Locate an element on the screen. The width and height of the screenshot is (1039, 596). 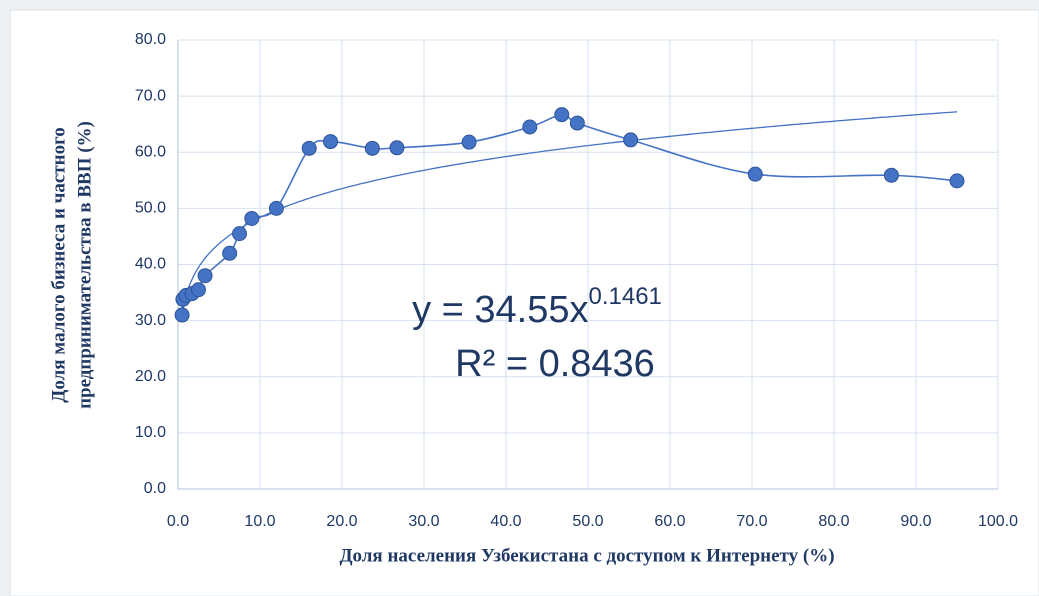
x-tick-label: 70.0 is located at coordinates (751, 521).